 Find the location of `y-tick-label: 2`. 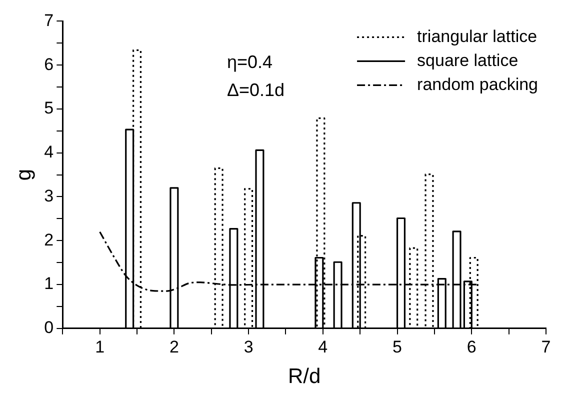

y-tick-label: 2 is located at coordinates (49, 240).